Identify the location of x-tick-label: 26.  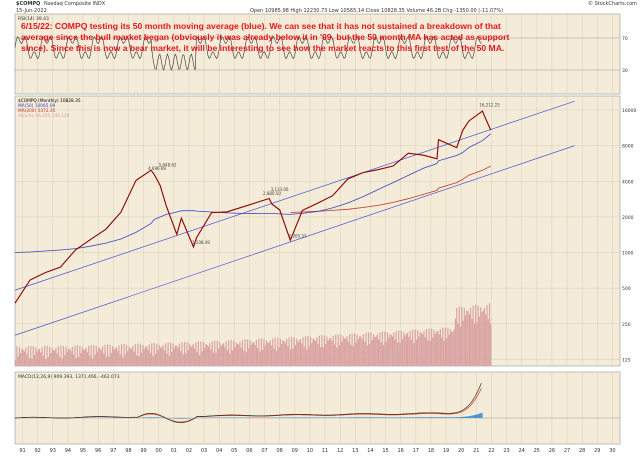
(552, 451).